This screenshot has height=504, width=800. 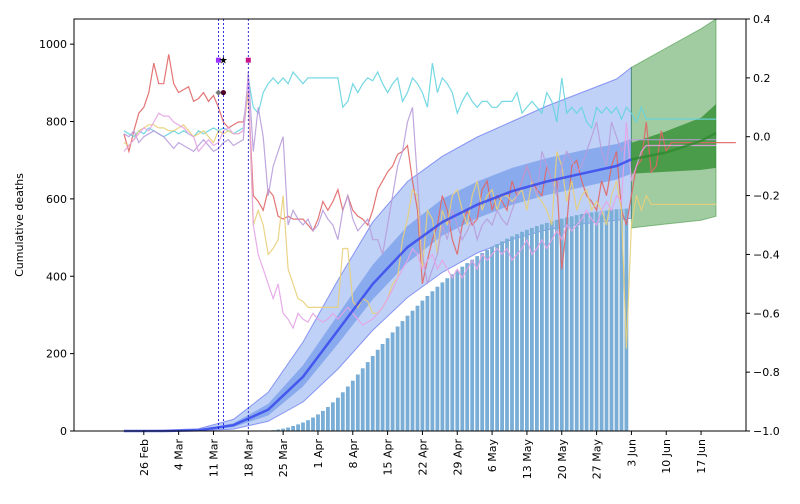 What do you see at coordinates (527, 459) in the screenshot?
I see `x-tick-label: 13 May` at bounding box center [527, 459].